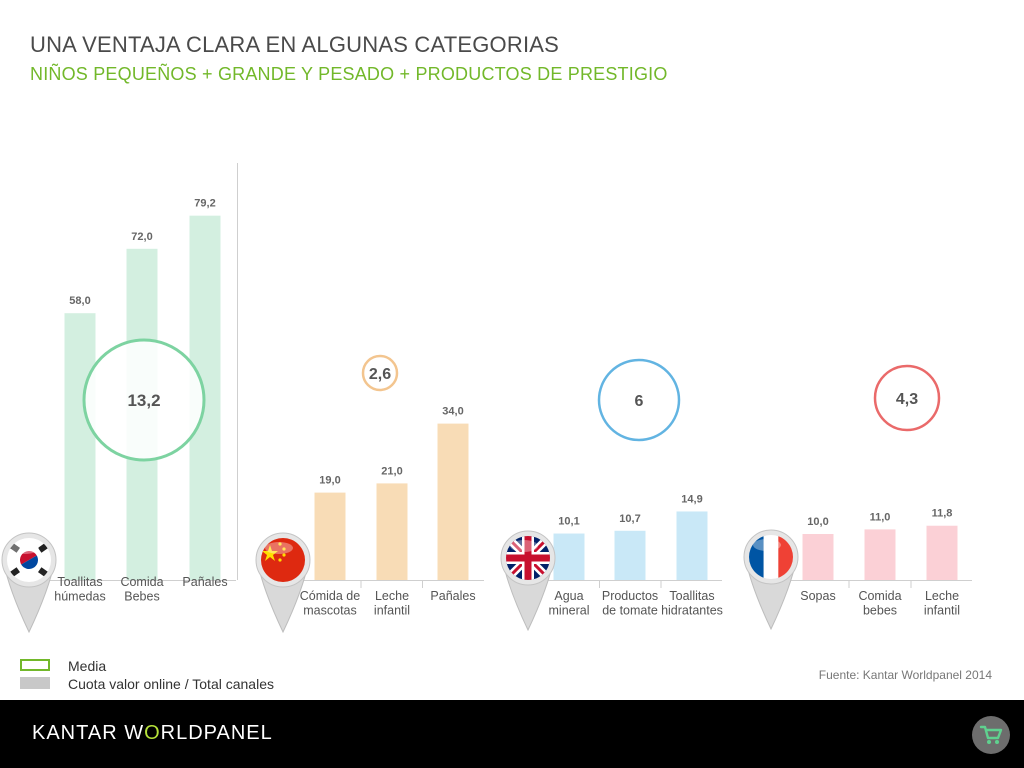 The height and width of the screenshot is (768, 1024). What do you see at coordinates (141, 589) in the screenshot?
I see `category-label: Comida Bebes` at bounding box center [141, 589].